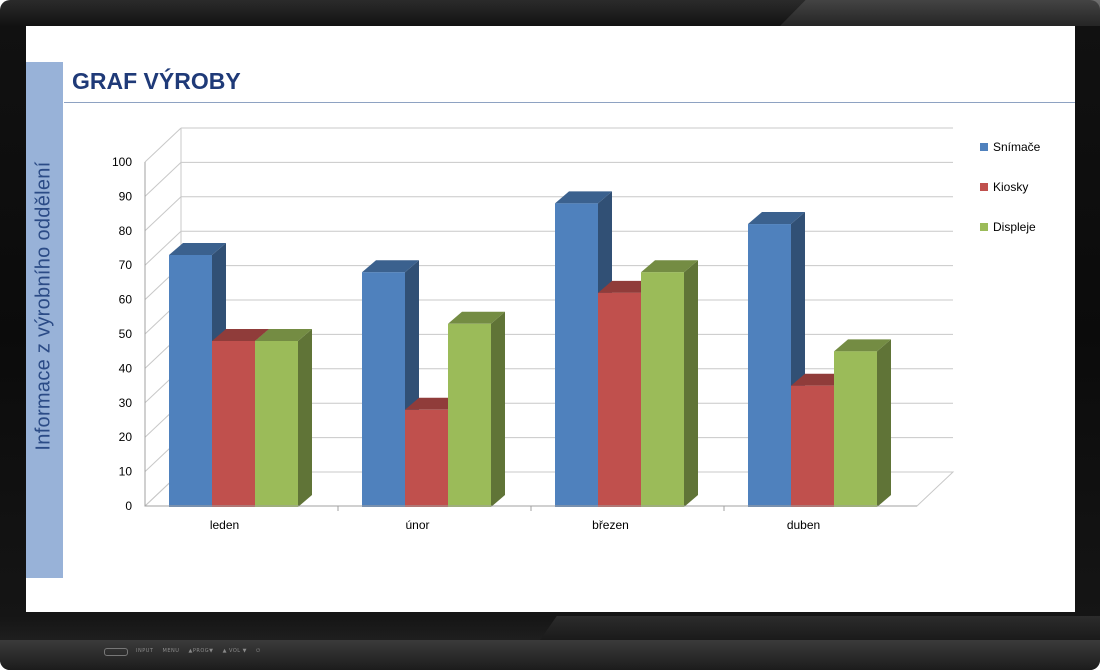 This screenshot has height=670, width=1100. Describe the element at coordinates (126, 403) in the screenshot. I see `y-tick-label: 30` at that location.